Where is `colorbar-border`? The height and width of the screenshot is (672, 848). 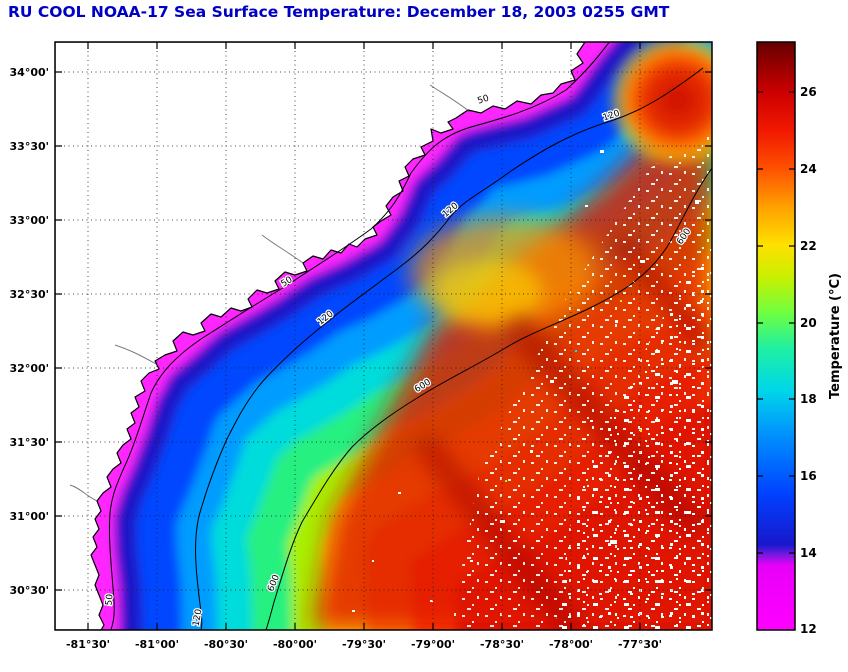
colorbar-border is located at coordinates (776, 336).